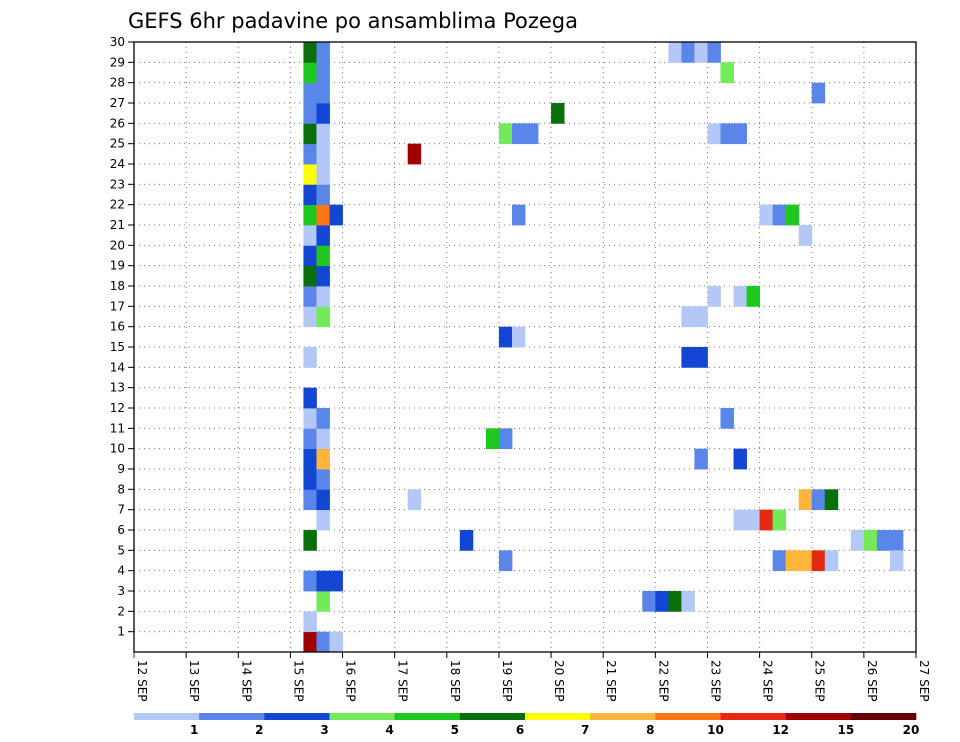  Describe the element at coordinates (117, 184) in the screenshot. I see `y-tick-label: 23` at that location.